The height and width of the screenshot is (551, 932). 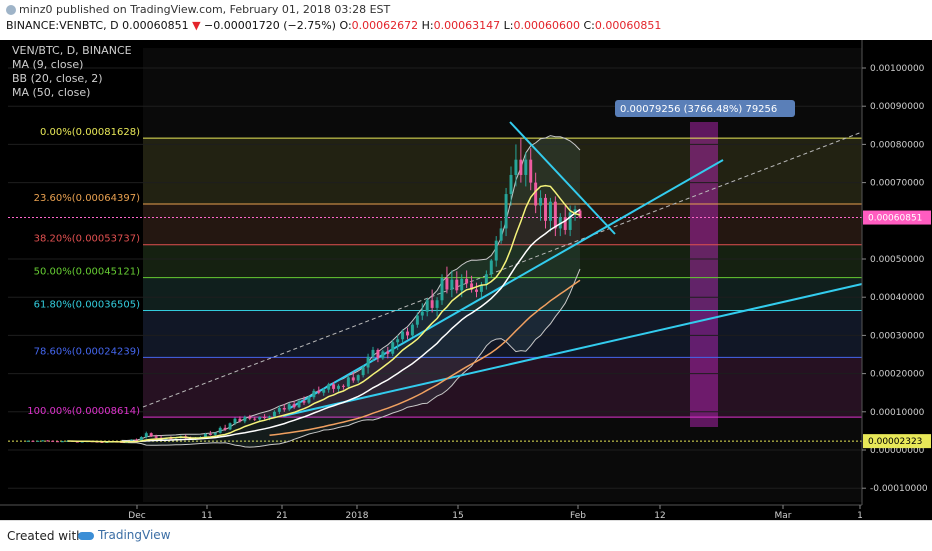 I want to click on footer: Created with TradingView, so click(x=466, y=535).